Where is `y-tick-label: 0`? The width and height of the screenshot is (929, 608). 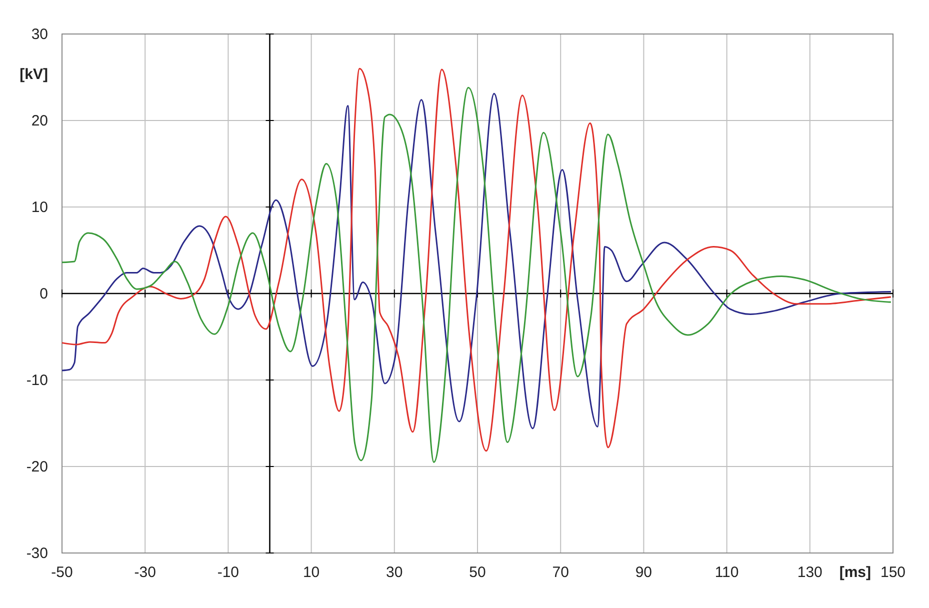
y-tick-label: 0 is located at coordinates (44, 294).